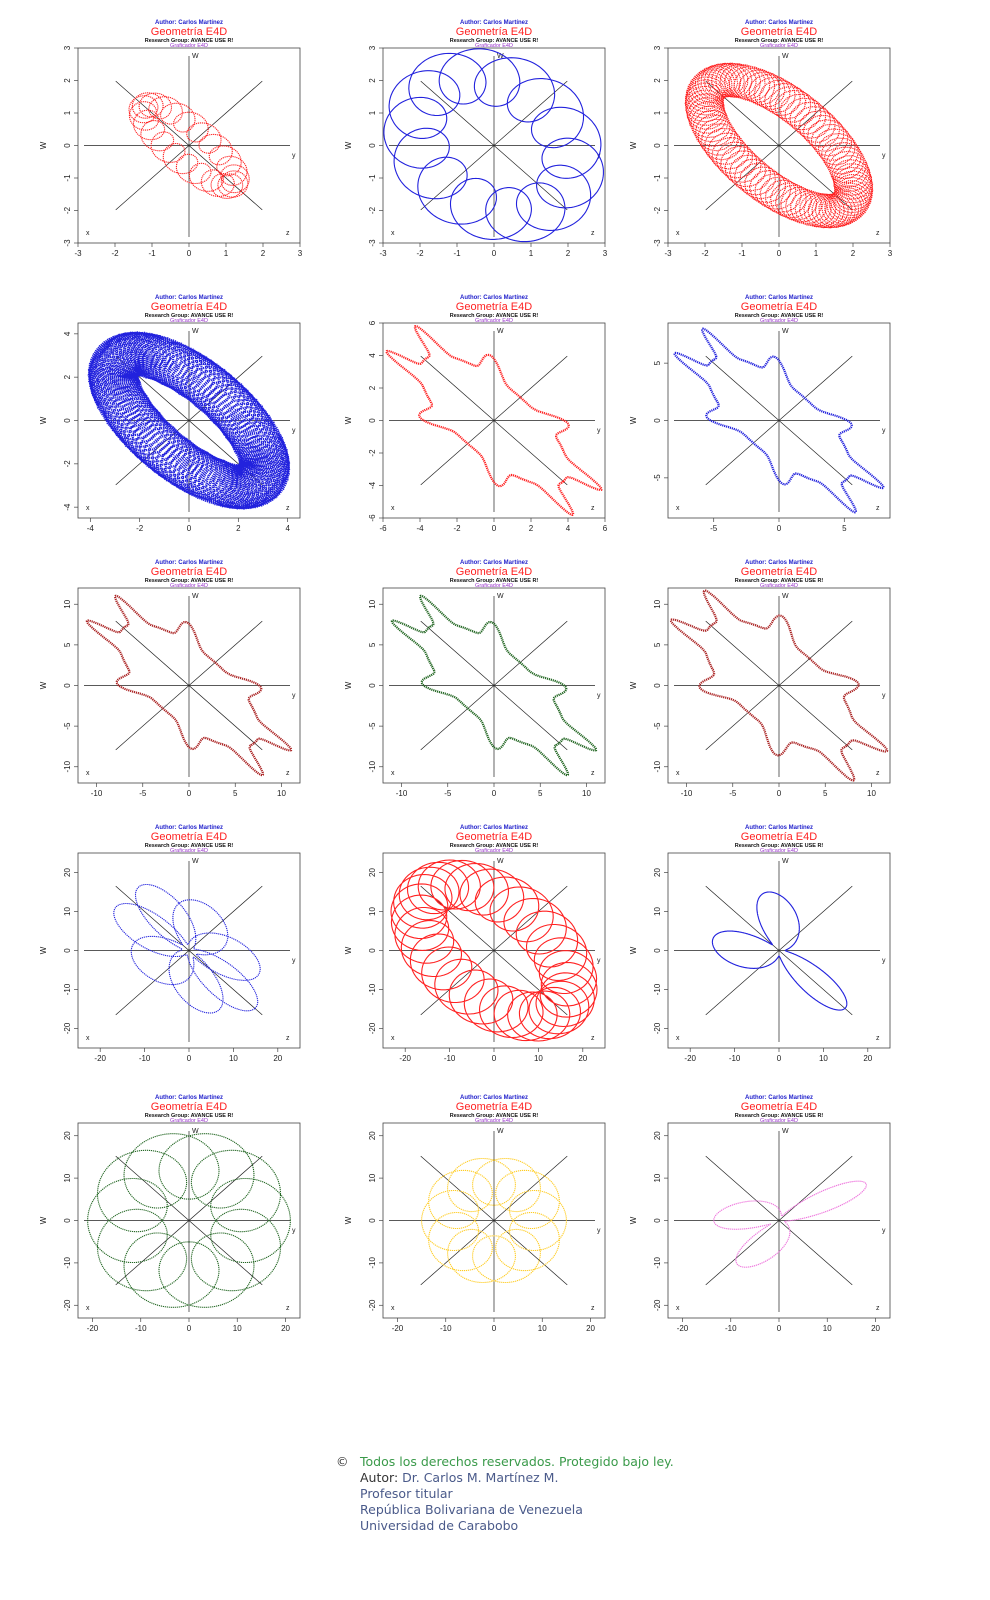 This screenshot has height=1600, width=990. What do you see at coordinates (67, 464) in the screenshot?
I see `y-tick-label: -2` at bounding box center [67, 464].